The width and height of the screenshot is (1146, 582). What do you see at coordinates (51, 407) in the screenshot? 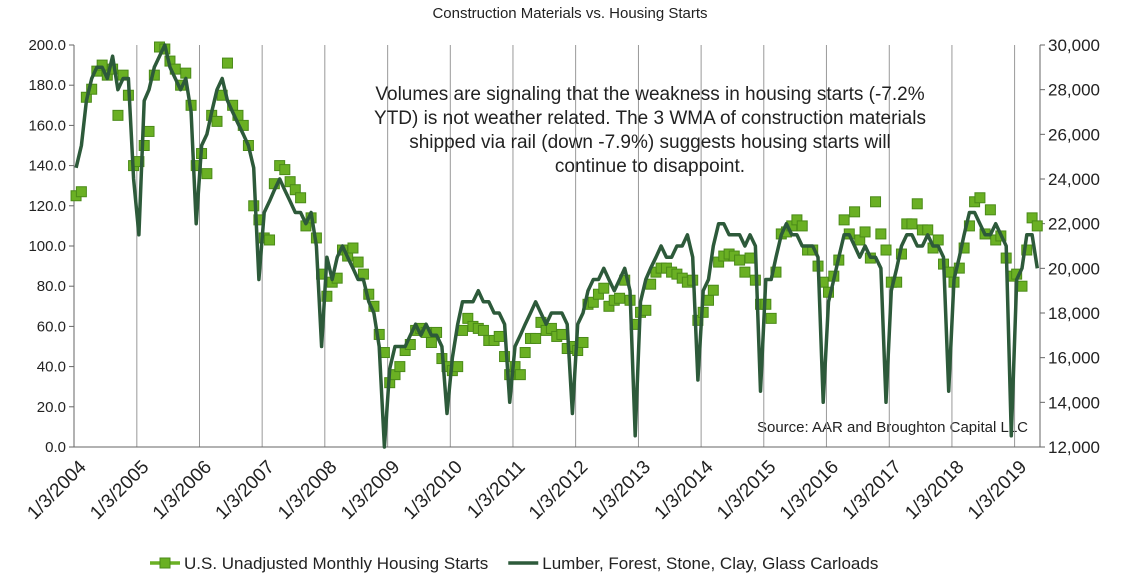
I see `y-tick-label: 20.0` at bounding box center [51, 407].